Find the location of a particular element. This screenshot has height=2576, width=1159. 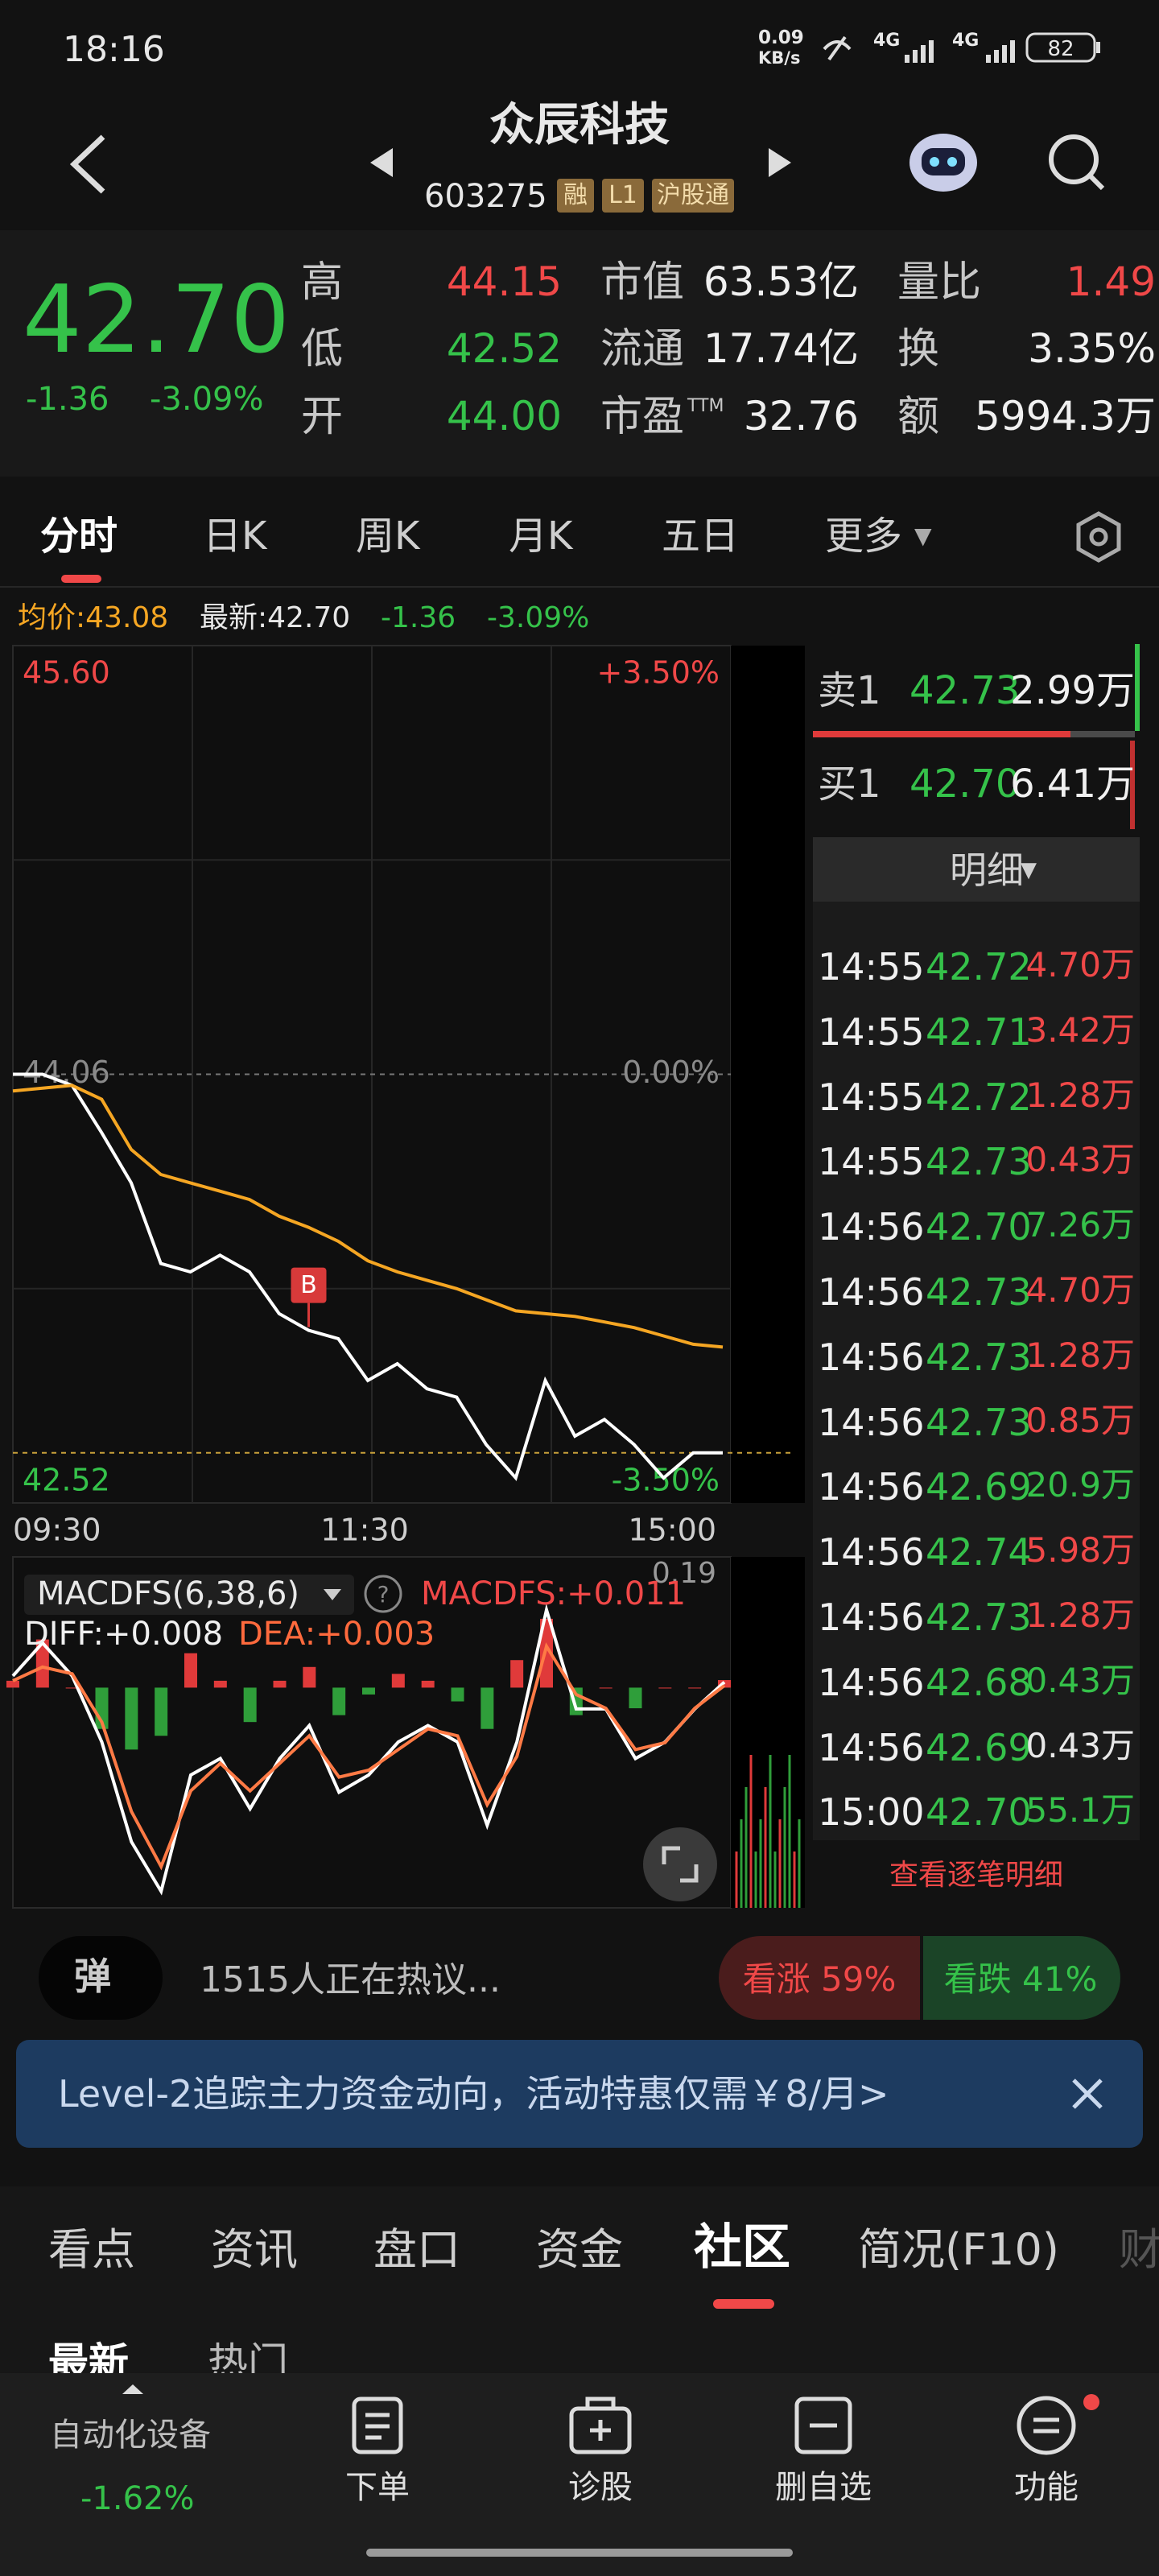

trade-price: 42.72 is located at coordinates (979, 967).